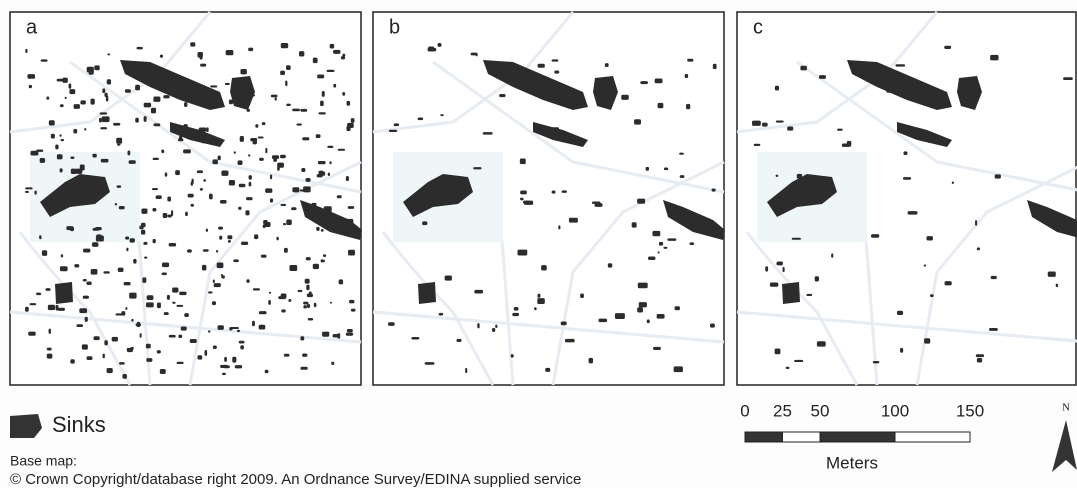 This screenshot has height=488, width=1077. What do you see at coordinates (862, 422) in the screenshot?
I see `scale-bar: 0 25 50 100 150` at bounding box center [862, 422].